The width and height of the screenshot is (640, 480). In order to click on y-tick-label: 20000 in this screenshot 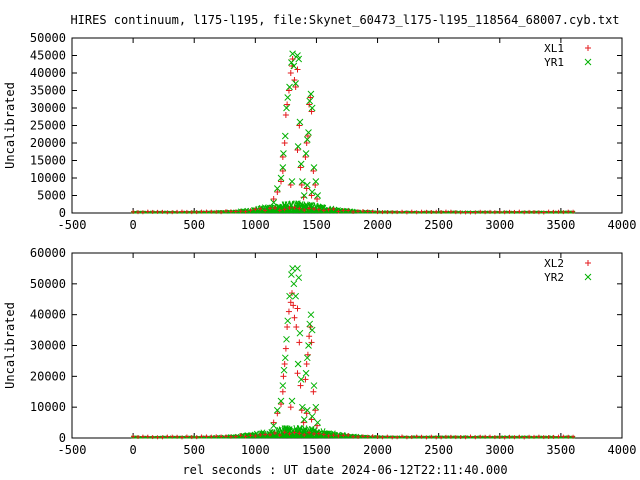, I will do `click(48, 376)`.